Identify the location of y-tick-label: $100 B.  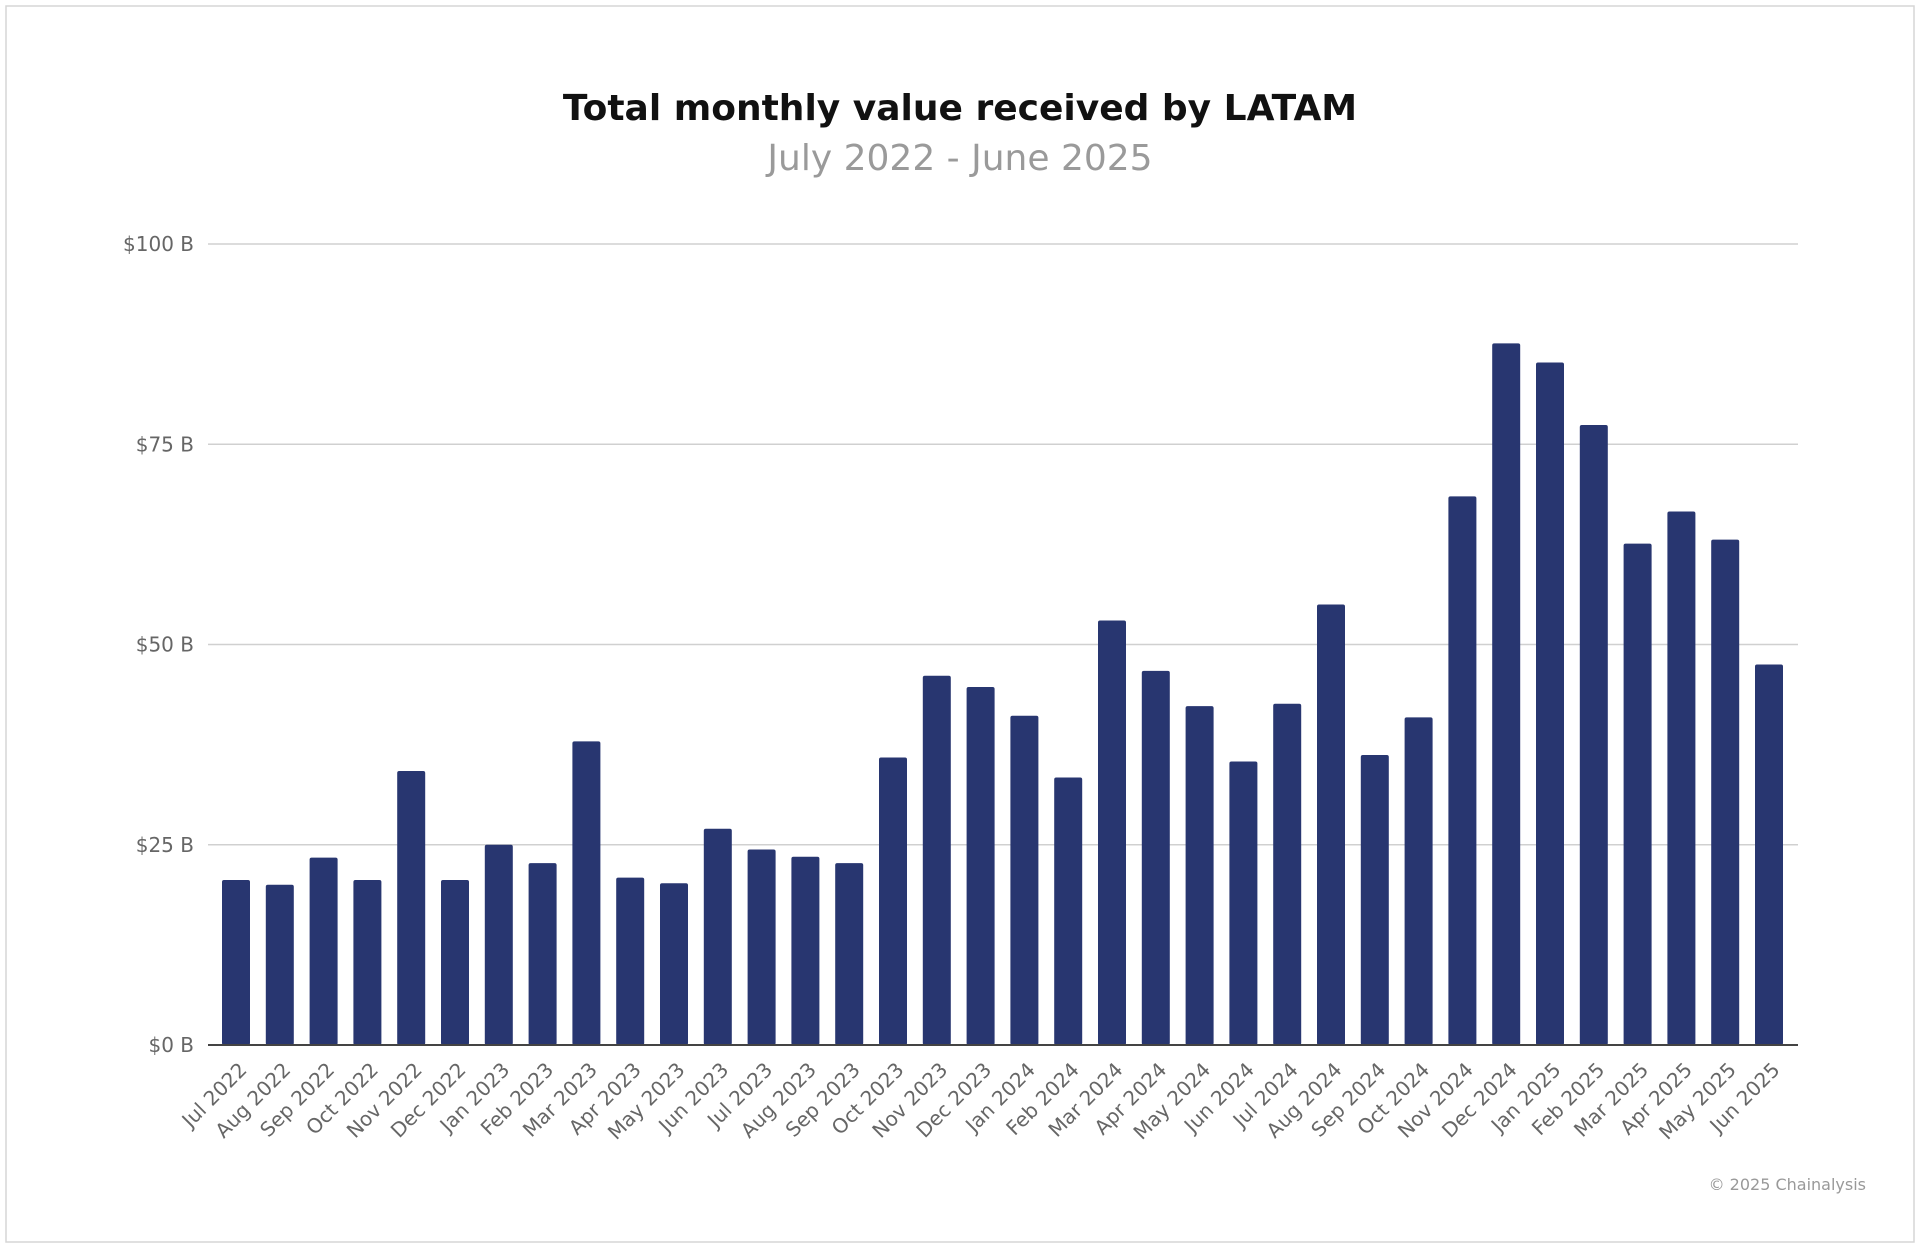
(158, 244).